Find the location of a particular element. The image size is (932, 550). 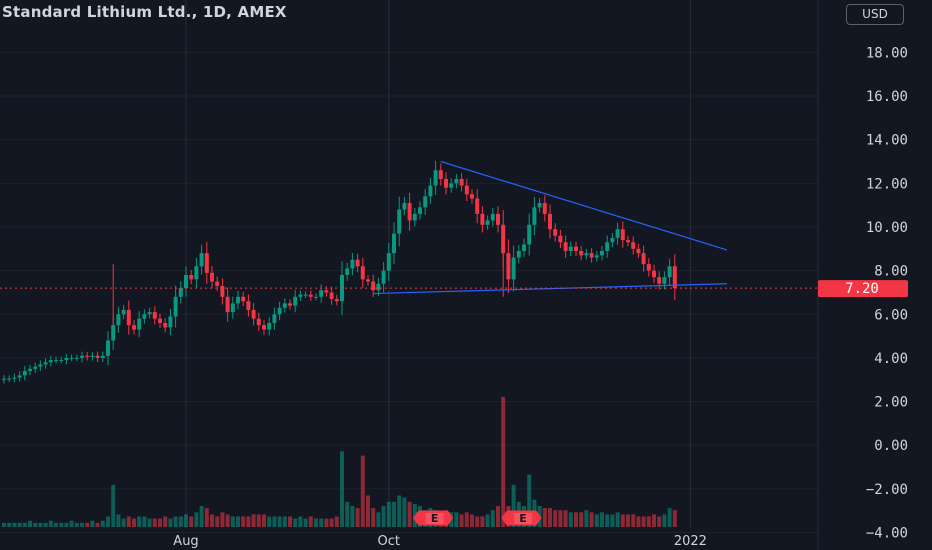

price-tick-label: 10.00 is located at coordinates (887, 228).